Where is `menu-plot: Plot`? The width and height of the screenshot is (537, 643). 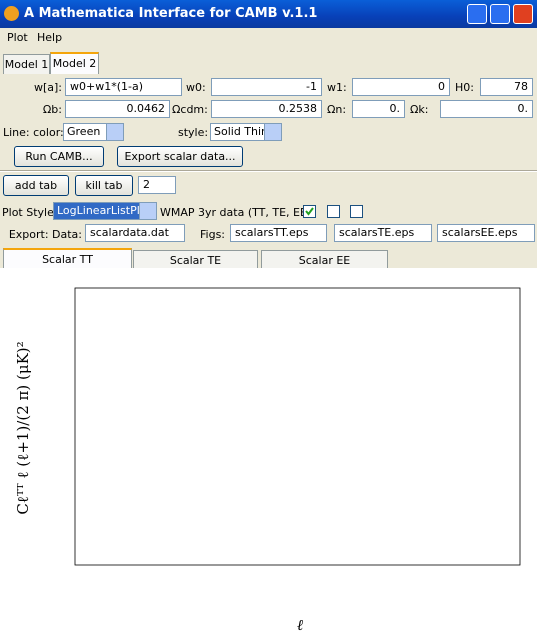 menu-plot: Plot is located at coordinates (17, 37).